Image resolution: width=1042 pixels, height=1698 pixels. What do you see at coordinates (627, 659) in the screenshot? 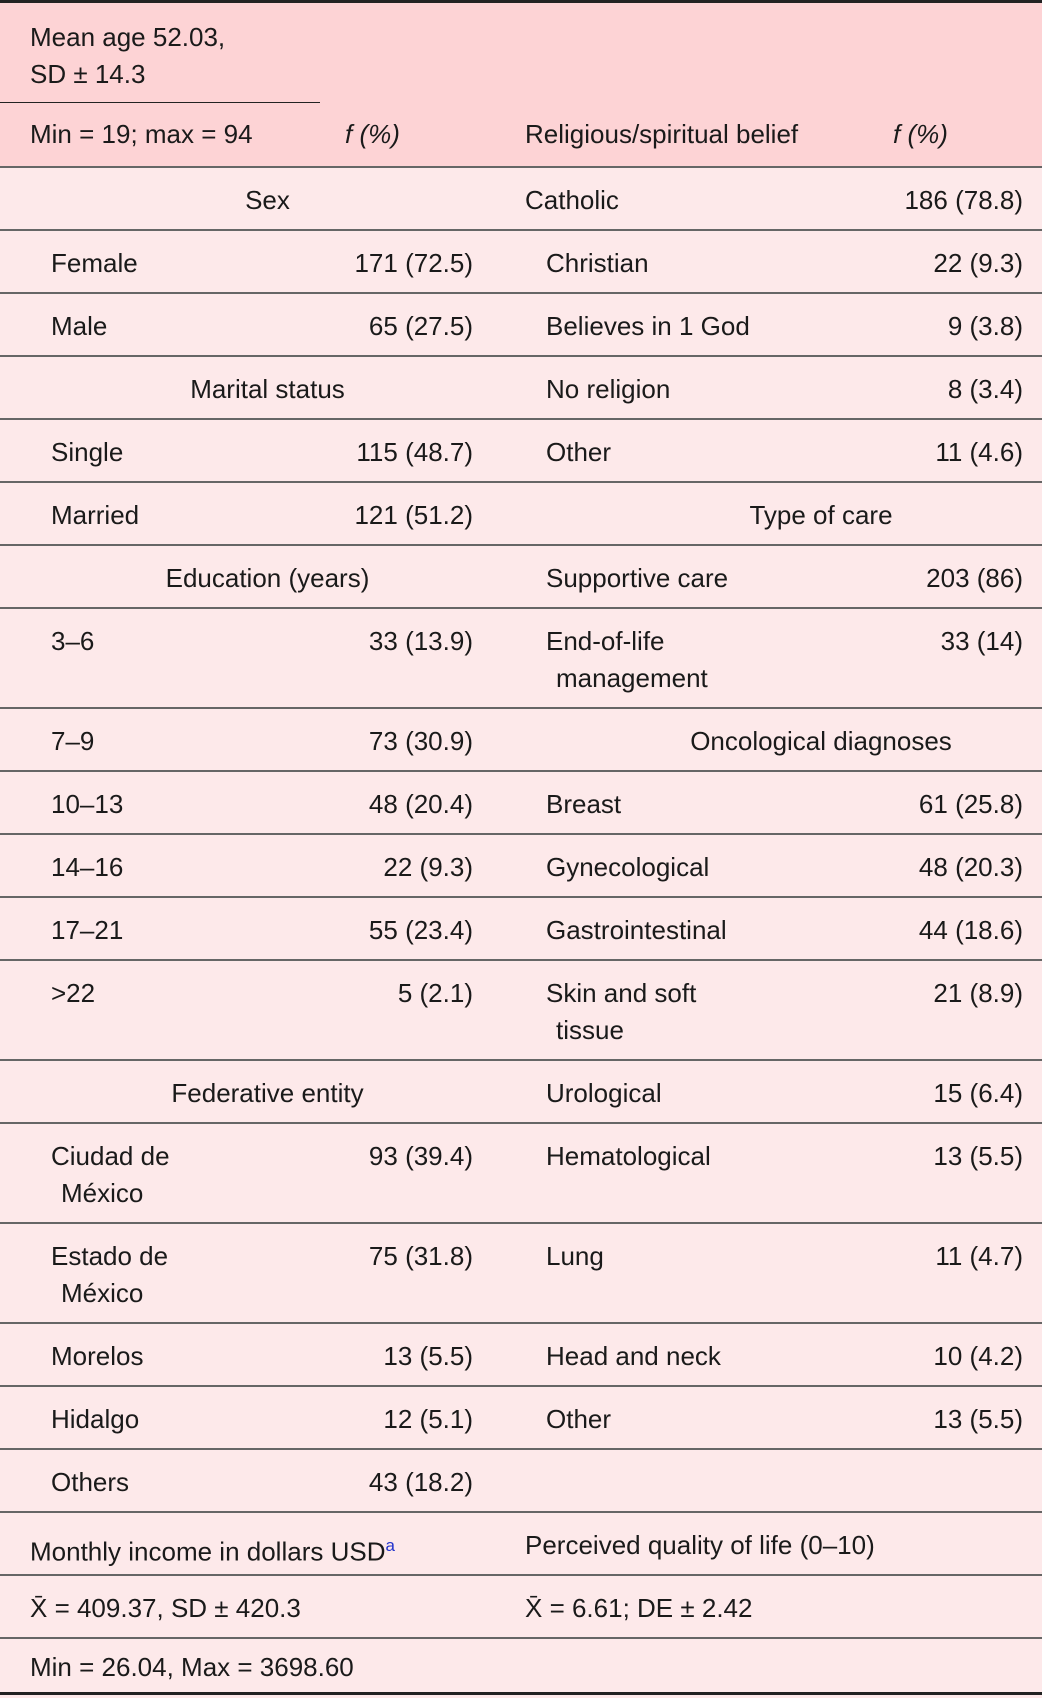
I see `right-item-label: End-of-life management` at bounding box center [627, 659].